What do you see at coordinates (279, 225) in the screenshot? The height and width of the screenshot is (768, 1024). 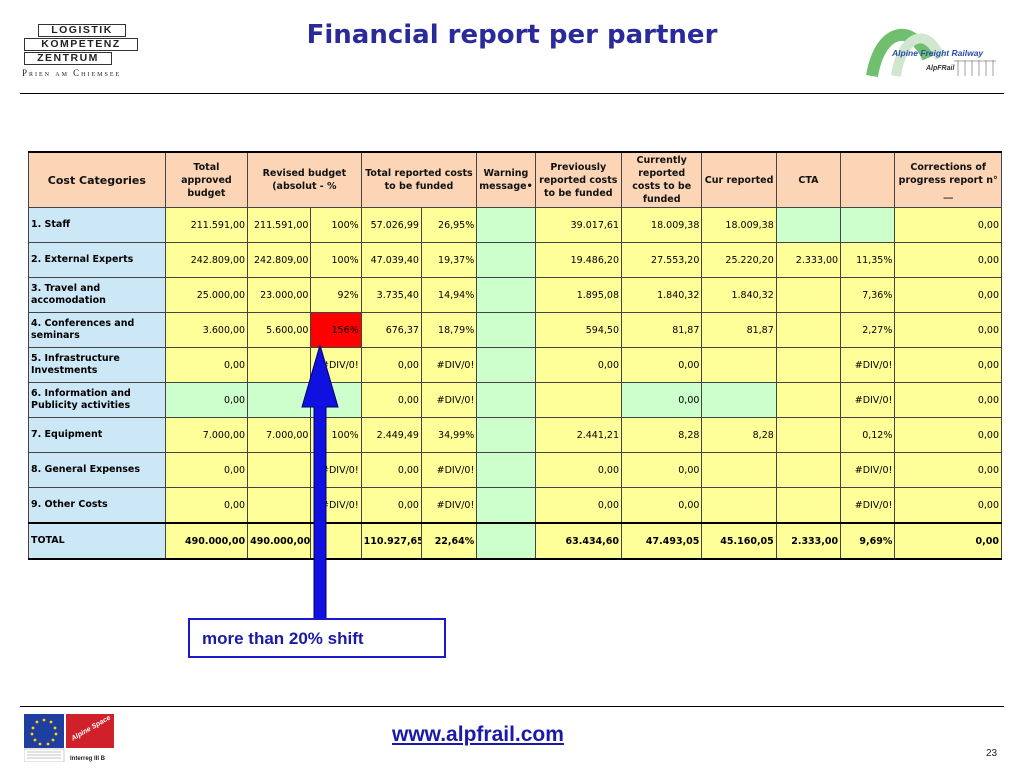 I see `value-cell-rb: 211.591,00` at bounding box center [279, 225].